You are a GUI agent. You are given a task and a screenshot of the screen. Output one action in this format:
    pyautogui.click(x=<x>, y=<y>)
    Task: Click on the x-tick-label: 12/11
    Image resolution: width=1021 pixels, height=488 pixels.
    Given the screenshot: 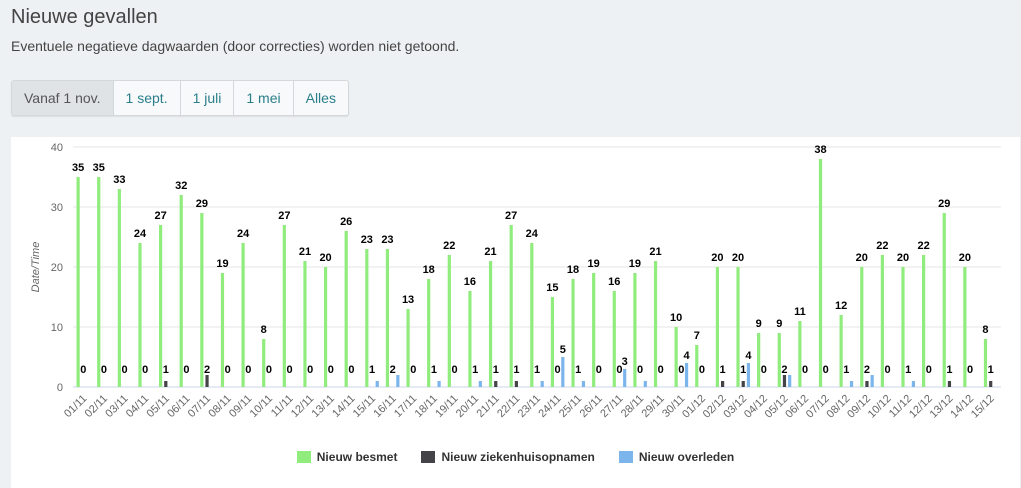 What is the action you would take?
    pyautogui.click(x=302, y=406)
    